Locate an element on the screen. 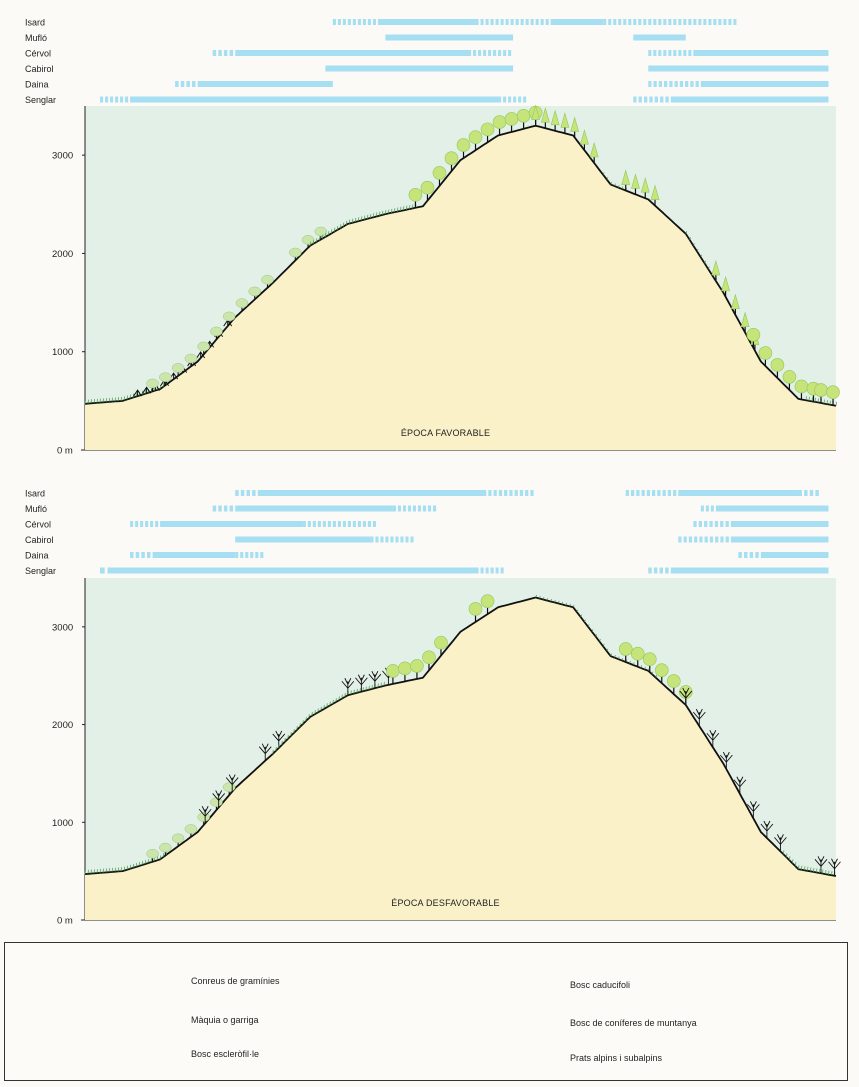 This screenshot has width=859, height=1087. animal-label-2: Mufló is located at coordinates (36, 509).